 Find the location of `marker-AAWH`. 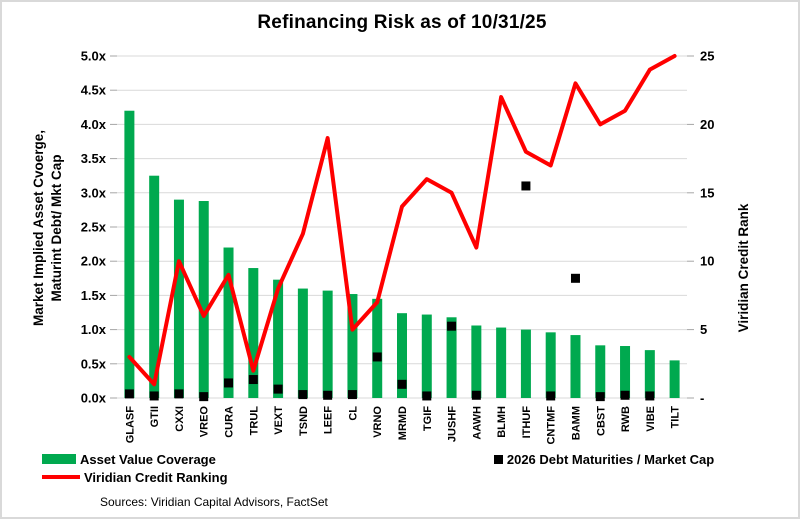

marker-AAWH is located at coordinates (476, 395).